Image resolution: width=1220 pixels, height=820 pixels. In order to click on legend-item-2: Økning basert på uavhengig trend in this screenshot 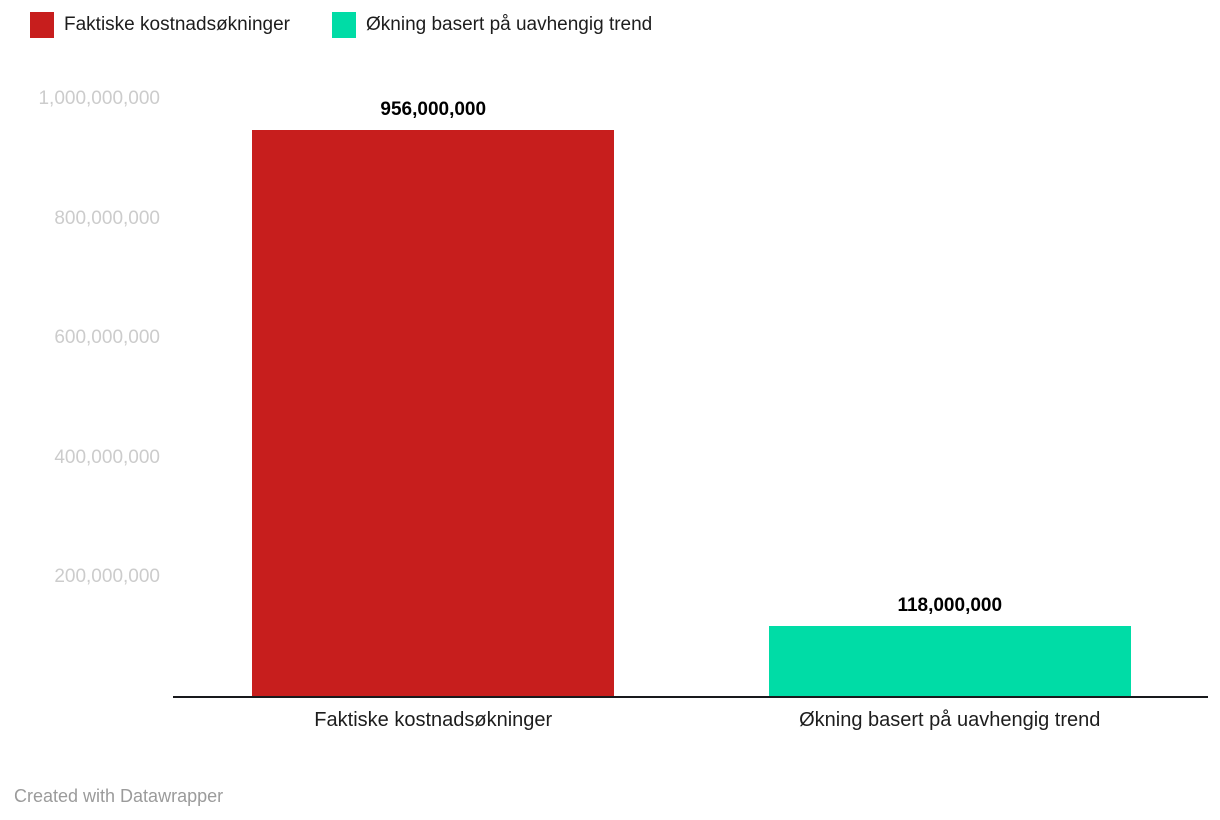, I will do `click(492, 25)`.